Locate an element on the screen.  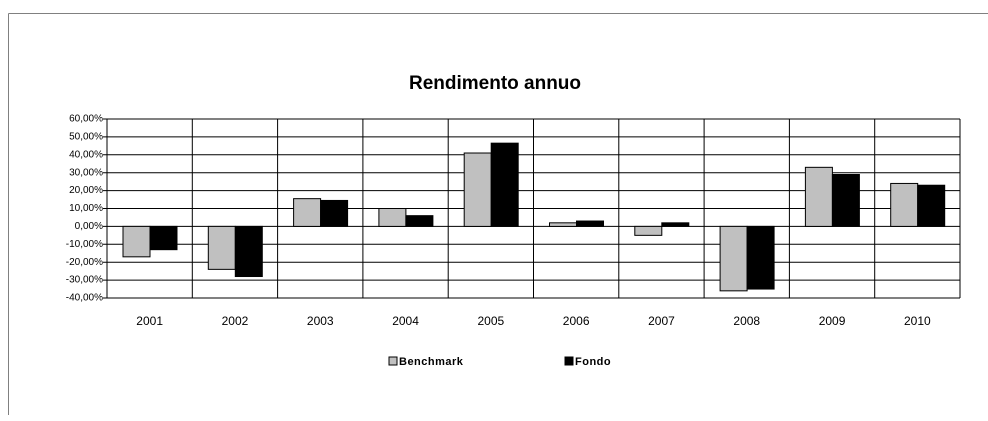
y-tick-label: 50,00% is located at coordinates (86, 137).